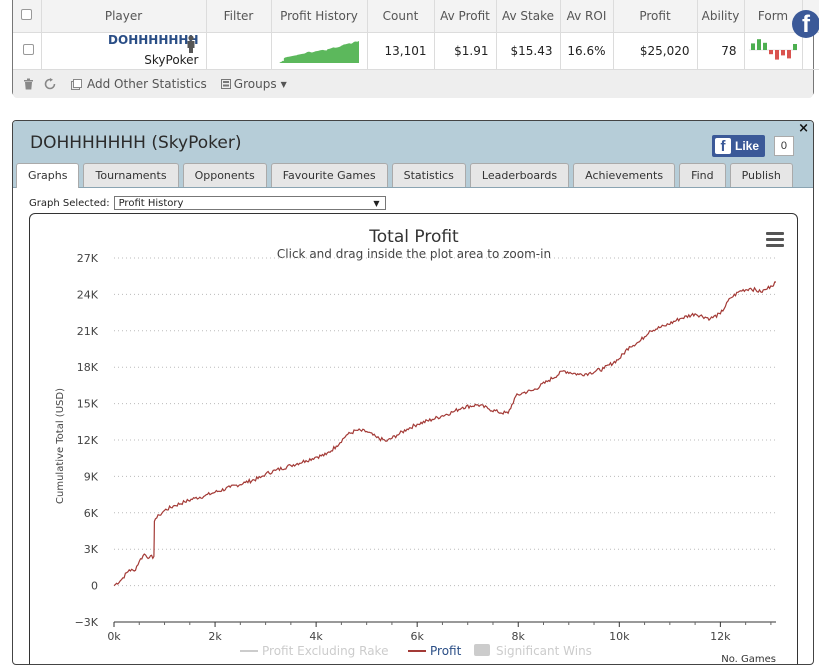 The height and width of the screenshot is (665, 819). Describe the element at coordinates (224, 175) in the screenshot. I see `tab-opponents: Opponents` at that location.